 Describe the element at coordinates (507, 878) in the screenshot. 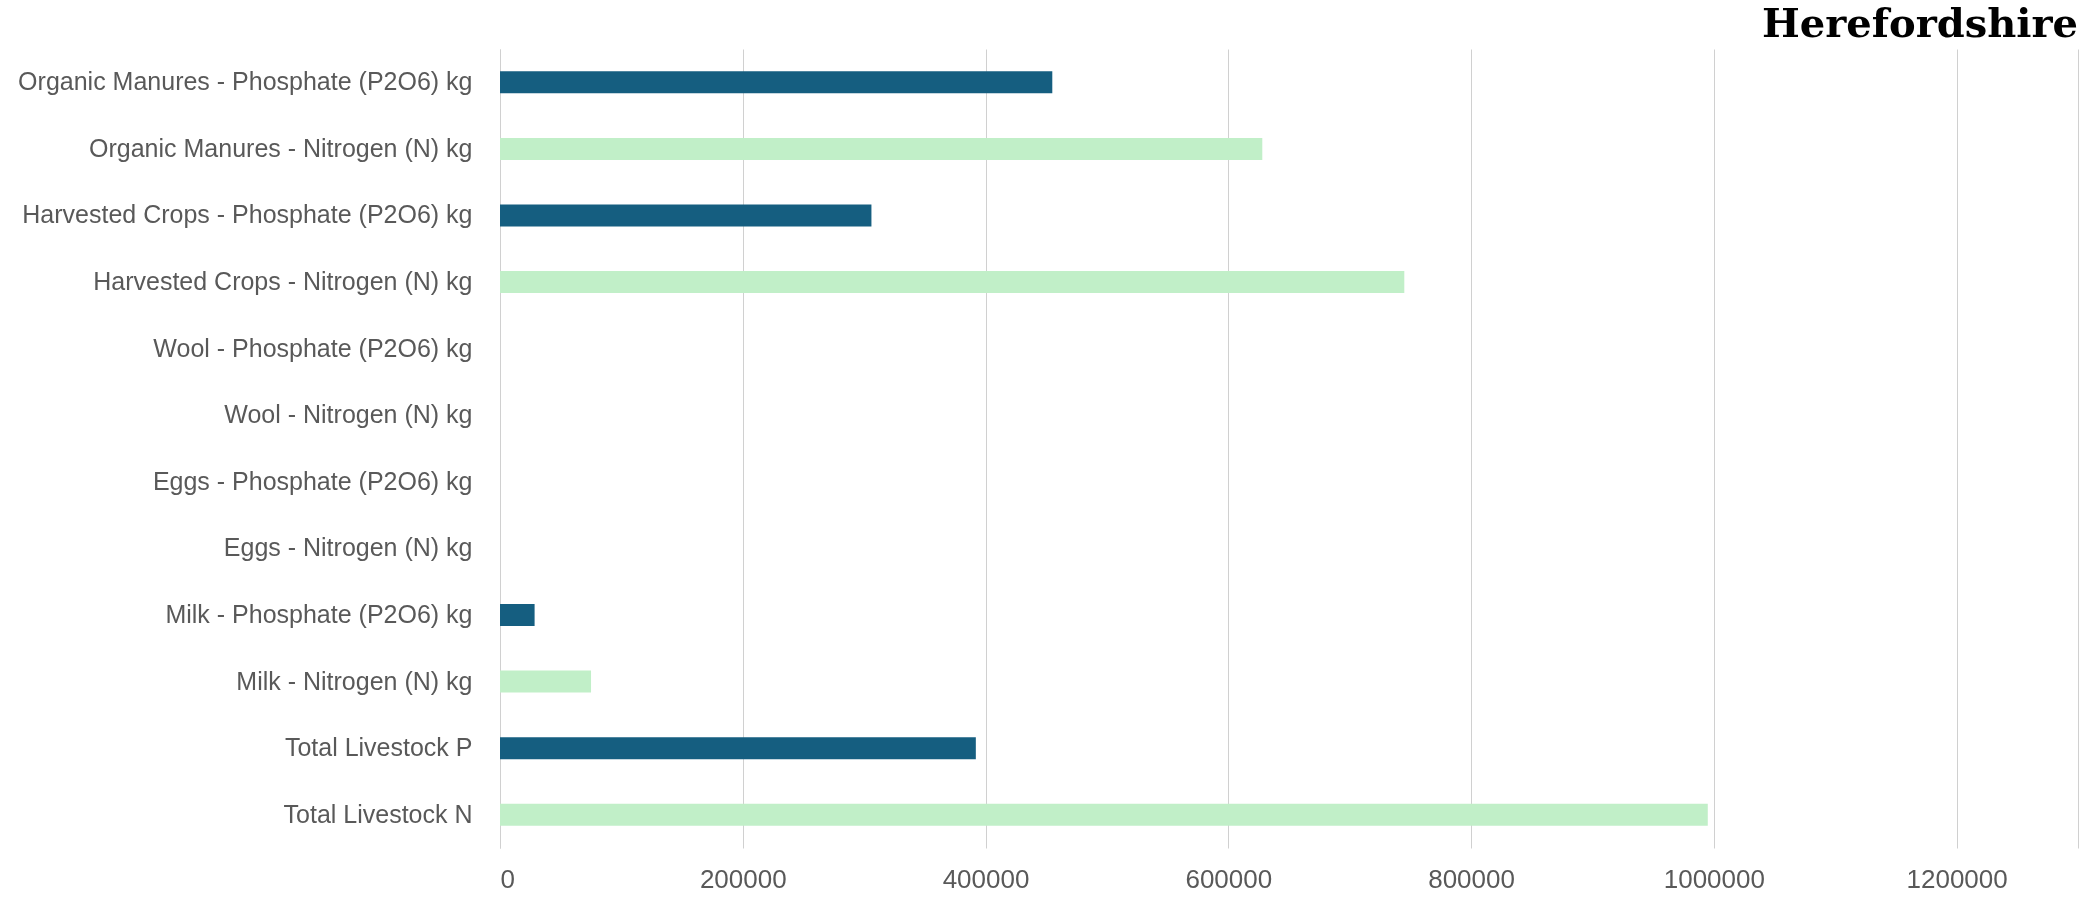

I see `x-tick-label: 0` at that location.